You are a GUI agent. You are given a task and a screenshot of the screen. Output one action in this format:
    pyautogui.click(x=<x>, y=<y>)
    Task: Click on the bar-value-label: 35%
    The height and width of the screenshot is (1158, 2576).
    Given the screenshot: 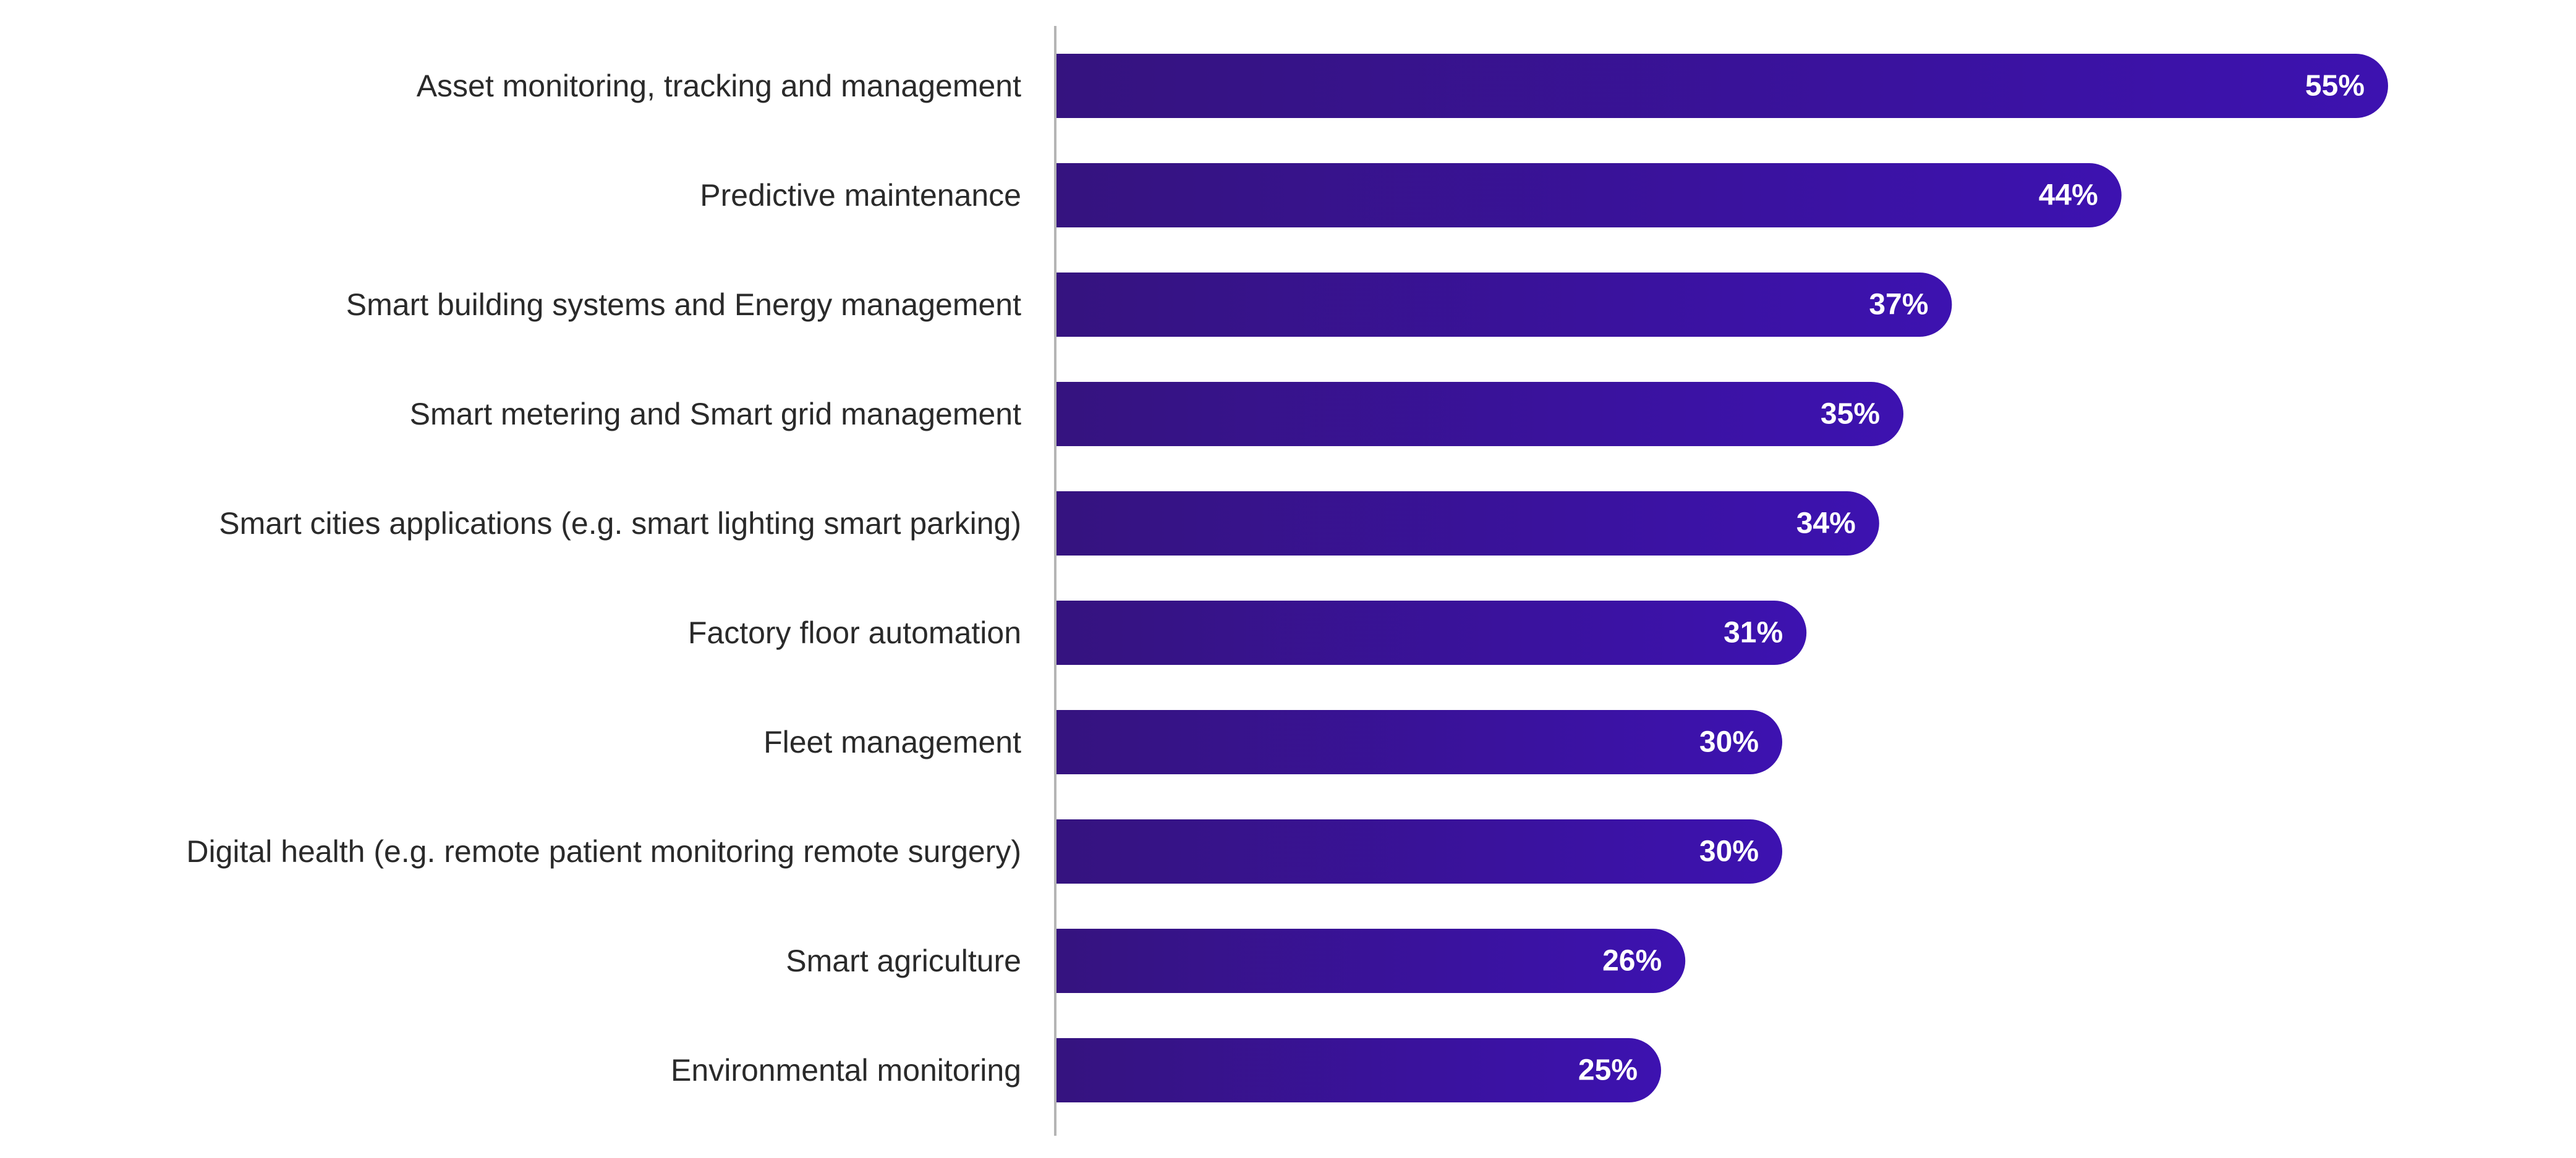 What is the action you would take?
    pyautogui.click(x=1850, y=414)
    